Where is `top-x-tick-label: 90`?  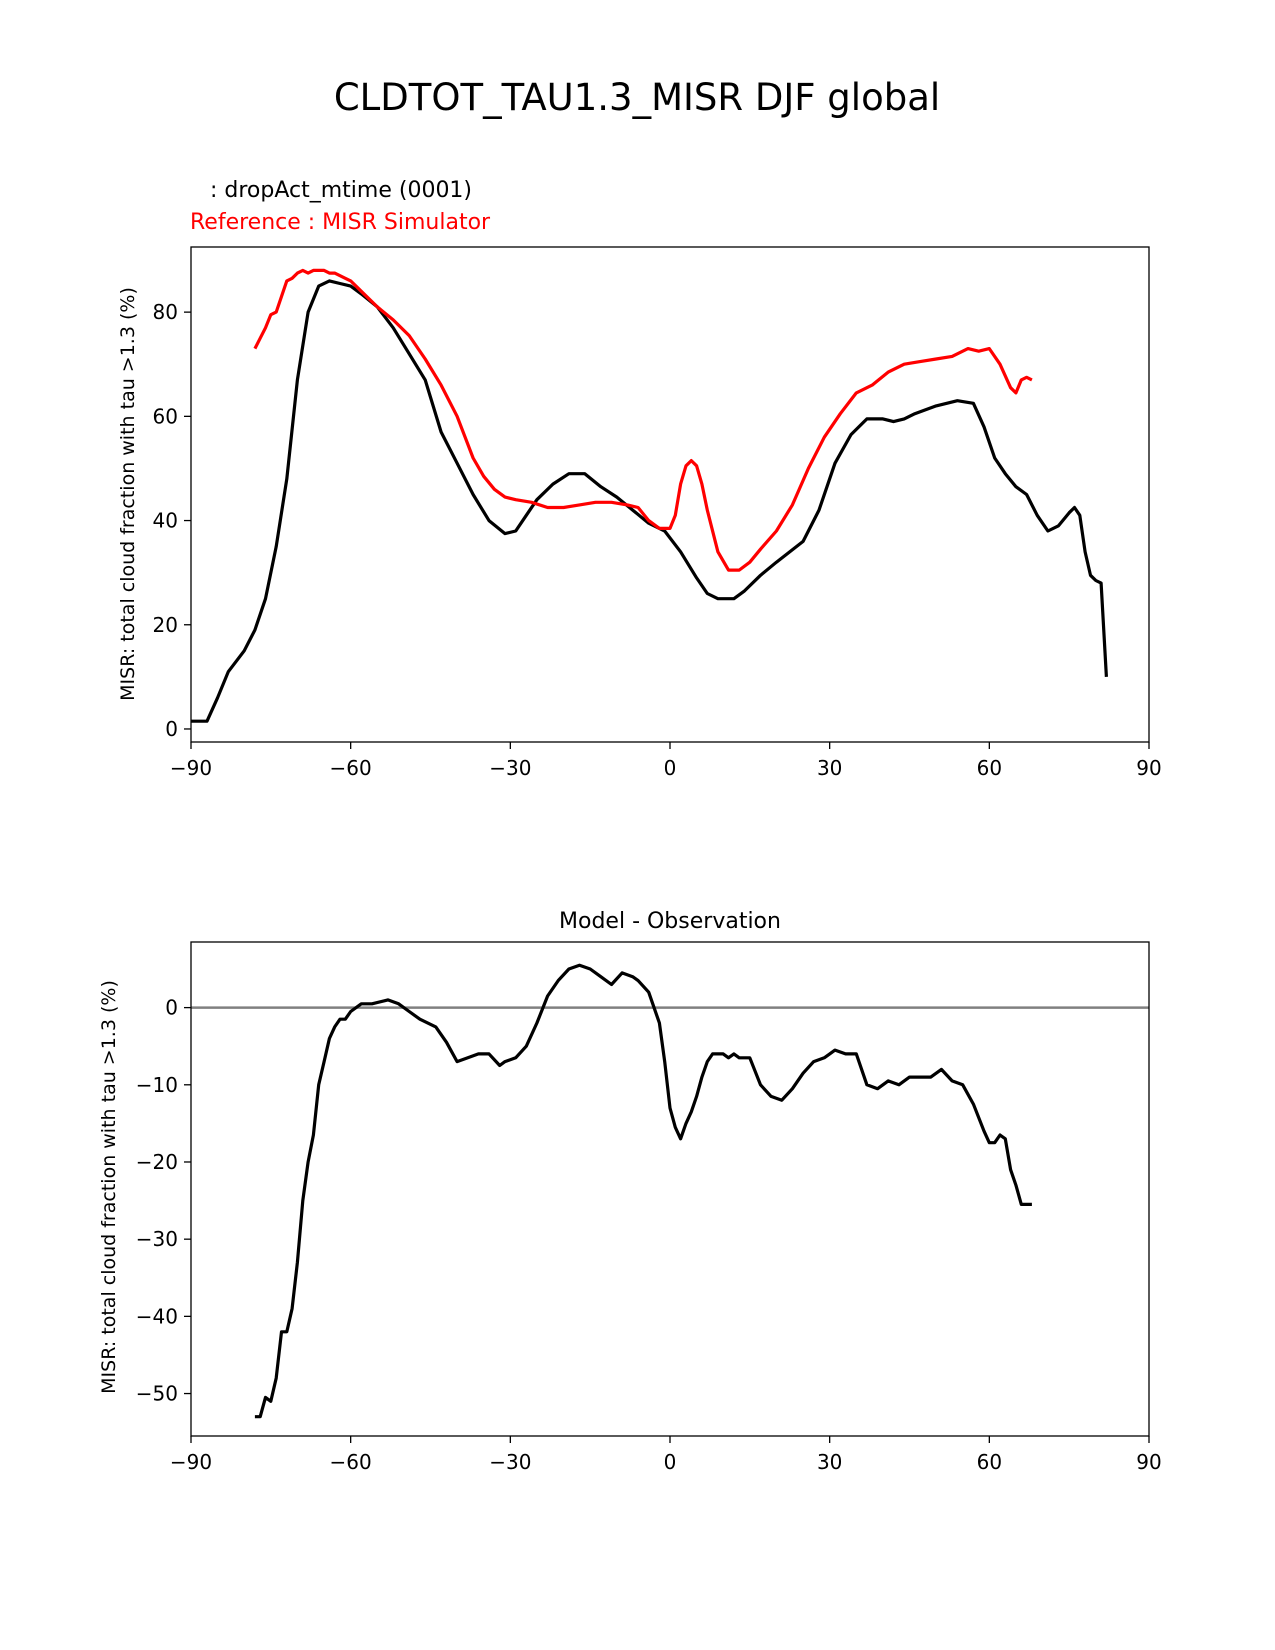
top-x-tick-label: 90 is located at coordinates (1148, 768).